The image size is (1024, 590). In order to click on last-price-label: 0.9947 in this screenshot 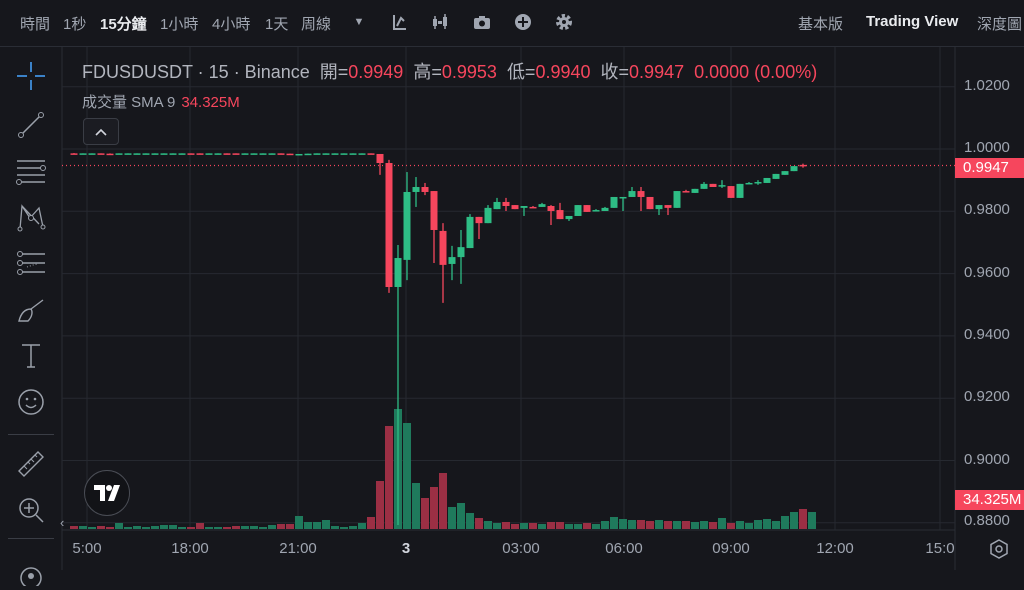, I will do `click(989, 168)`.